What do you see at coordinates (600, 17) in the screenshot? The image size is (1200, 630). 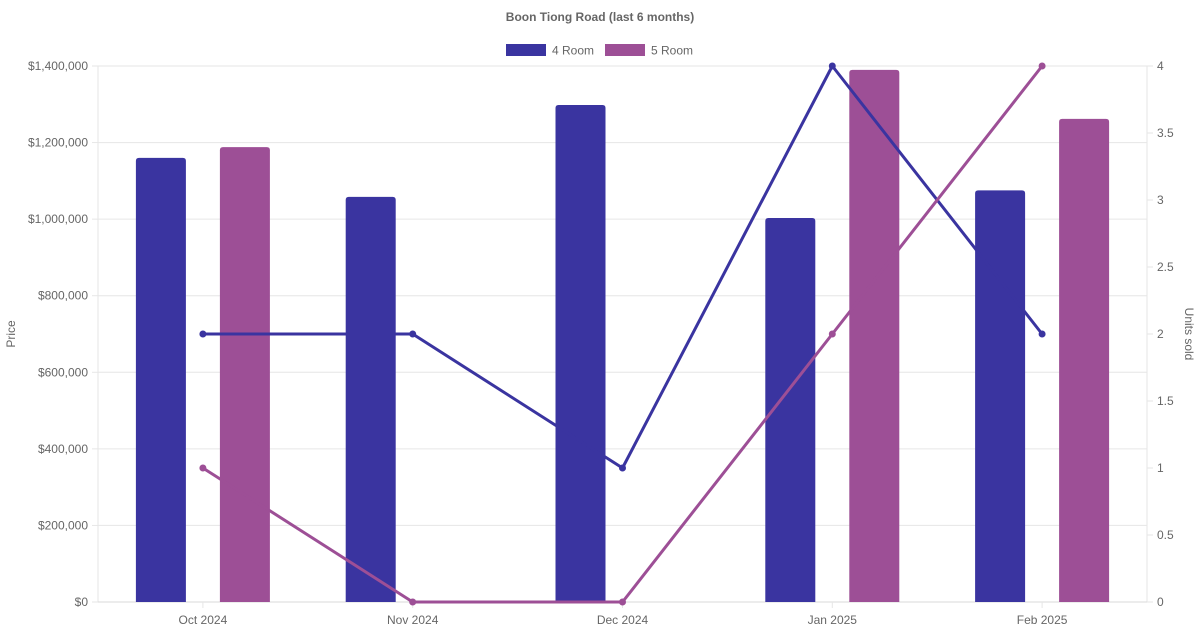 I see `chart-title: Boon Tiong Road (last 6 months)` at bounding box center [600, 17].